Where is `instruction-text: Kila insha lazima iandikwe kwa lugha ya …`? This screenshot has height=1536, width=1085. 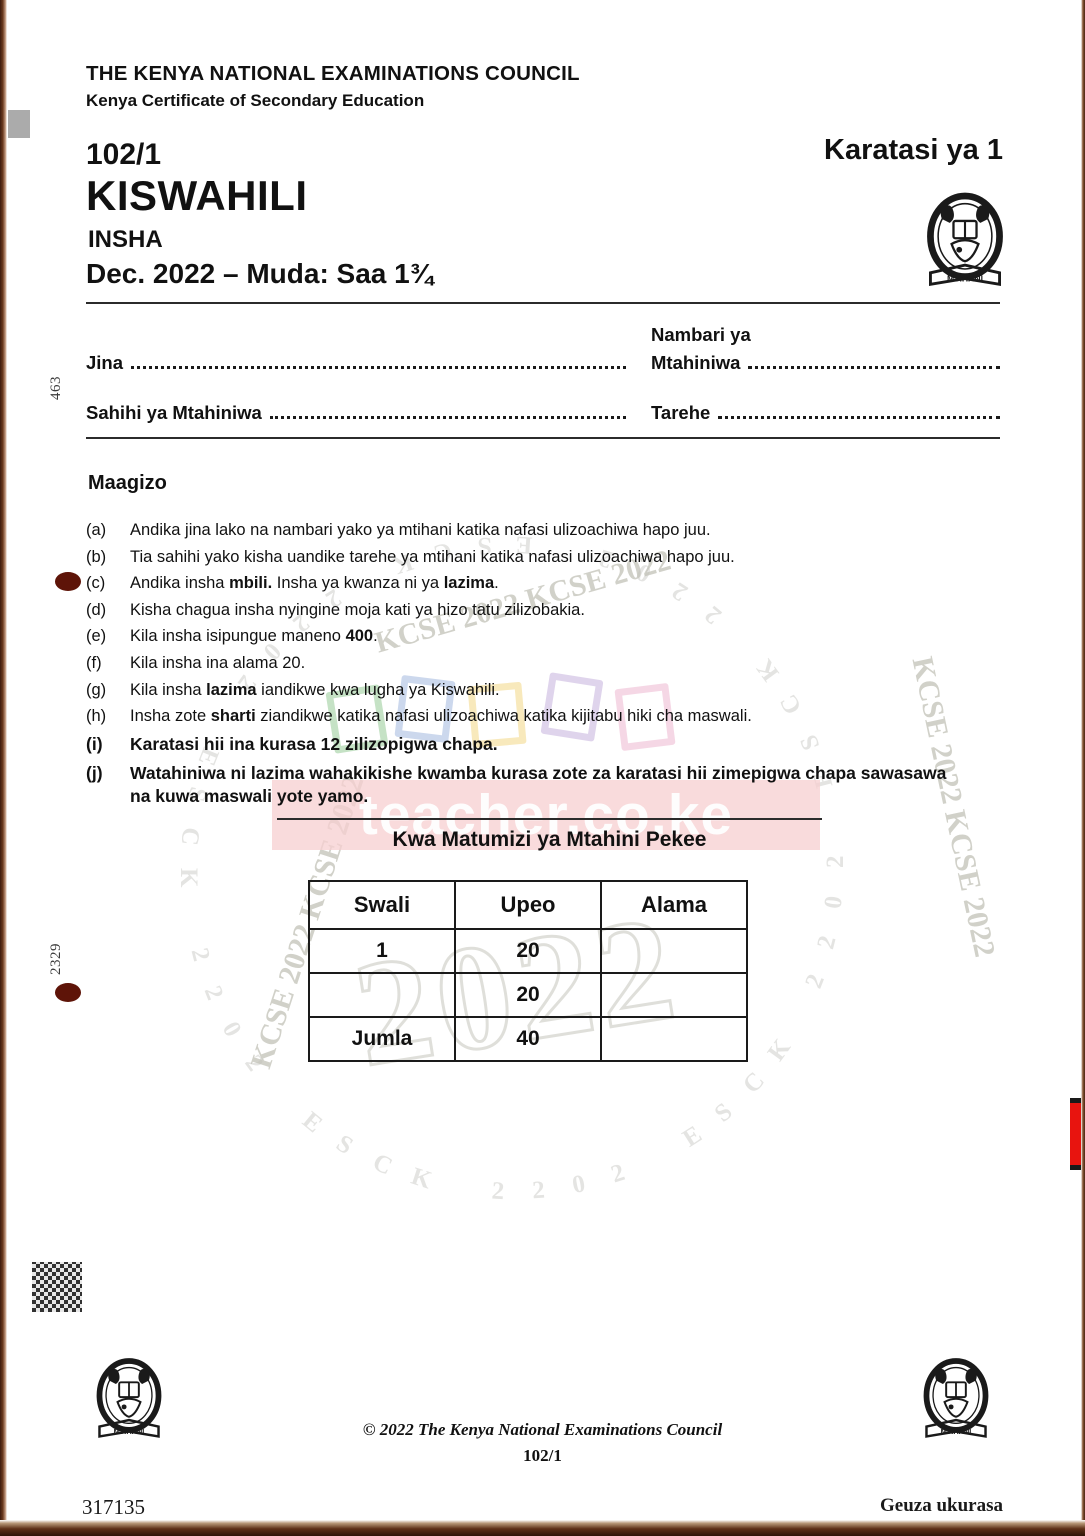
instruction-text: Kila insha lazima iandikwe kwa lugha ya … is located at coordinates (315, 689).